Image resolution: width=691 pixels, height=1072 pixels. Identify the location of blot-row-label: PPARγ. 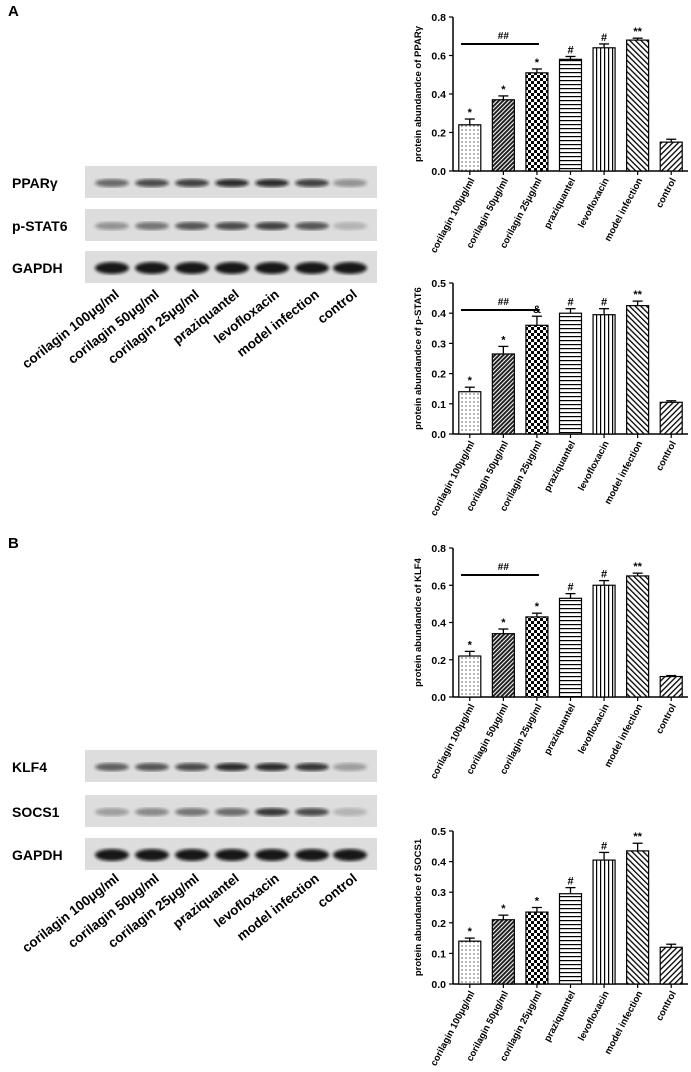
(35, 183).